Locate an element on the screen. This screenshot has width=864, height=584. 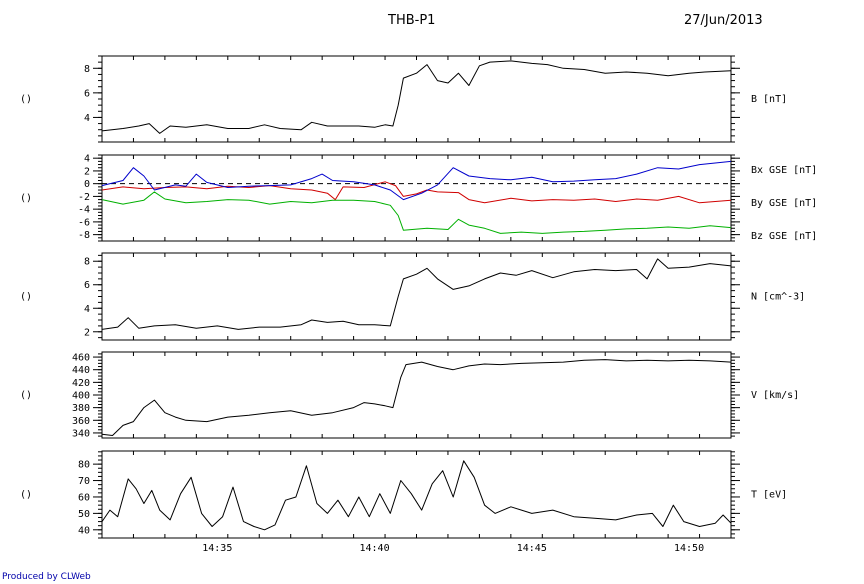
panel-right-label: Bx GSE [nT] is located at coordinates (784, 170).